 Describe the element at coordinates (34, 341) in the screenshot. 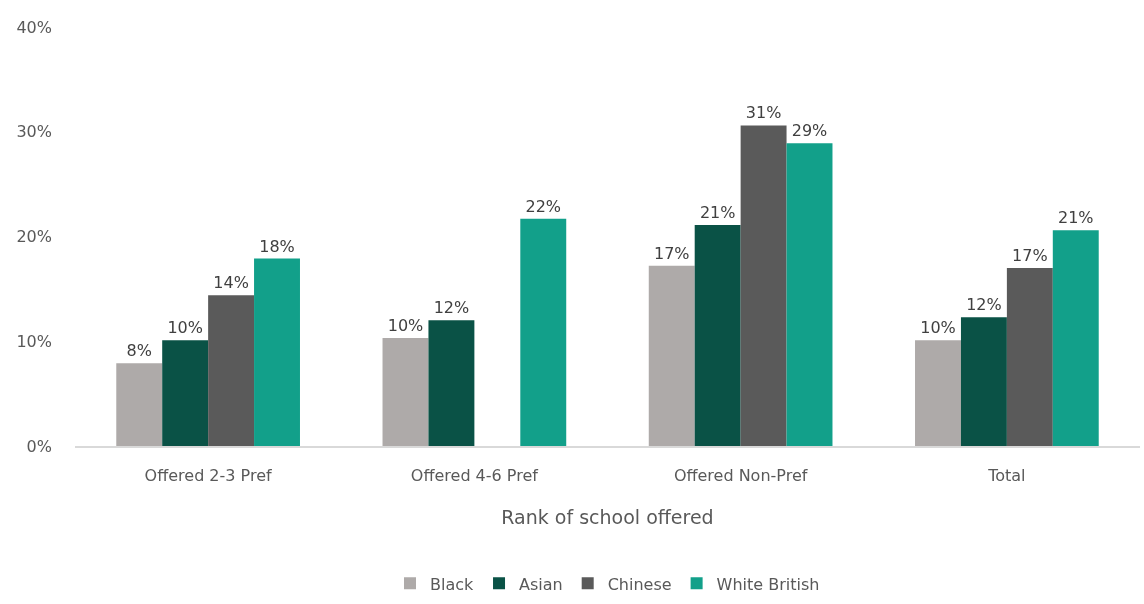

I see `y-tick-label: 10%` at that location.